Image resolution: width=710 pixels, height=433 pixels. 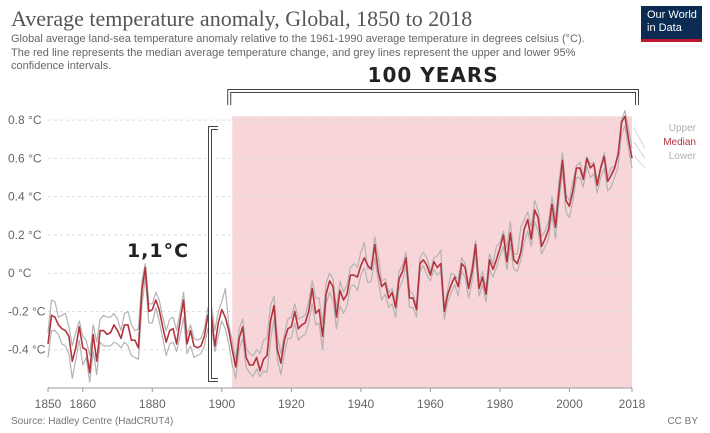 What do you see at coordinates (430, 404) in the screenshot?
I see `x-tick-label: 1960` at bounding box center [430, 404].